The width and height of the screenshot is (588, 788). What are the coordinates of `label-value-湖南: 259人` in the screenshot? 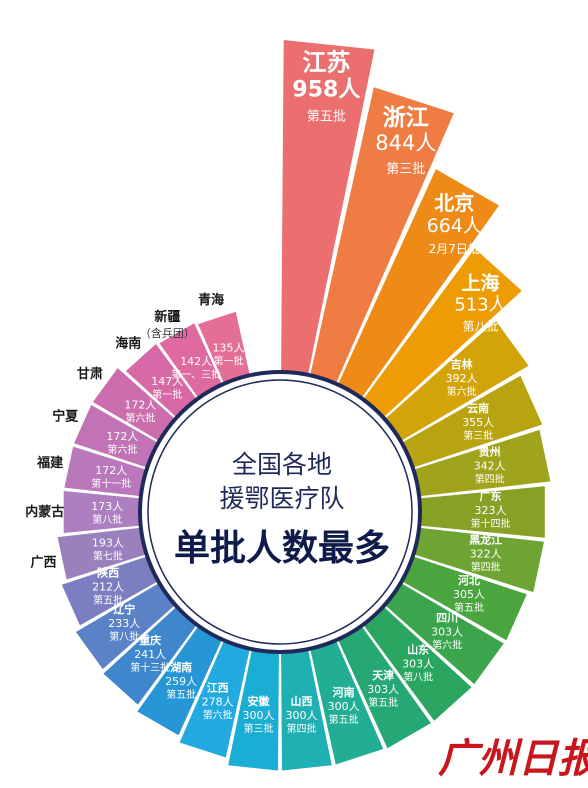 It's located at (181, 681).